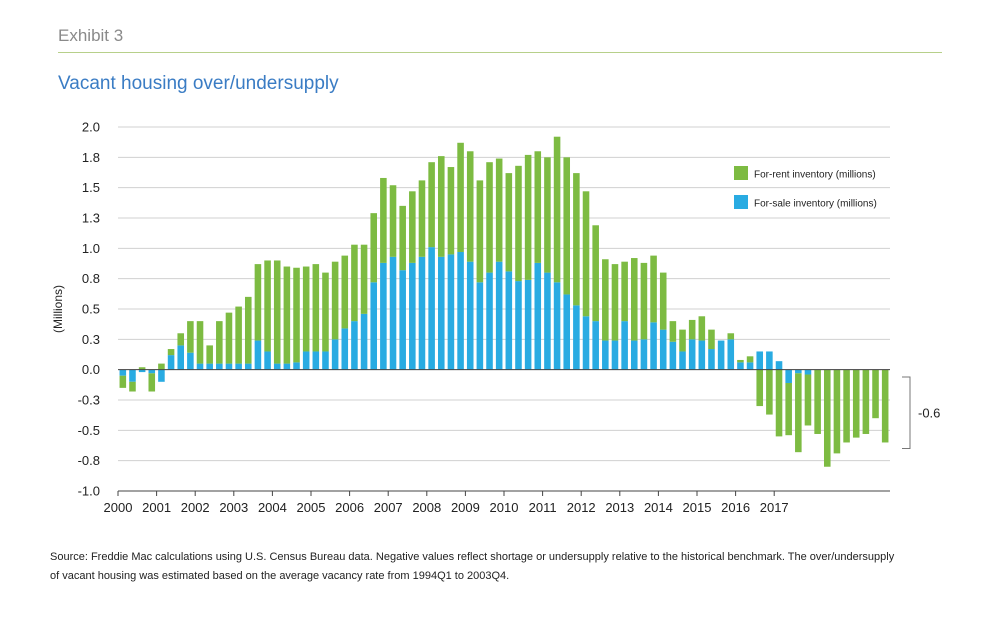  What do you see at coordinates (543, 507) in the screenshot?
I see `x-tick-label: 2011` at bounding box center [543, 507].